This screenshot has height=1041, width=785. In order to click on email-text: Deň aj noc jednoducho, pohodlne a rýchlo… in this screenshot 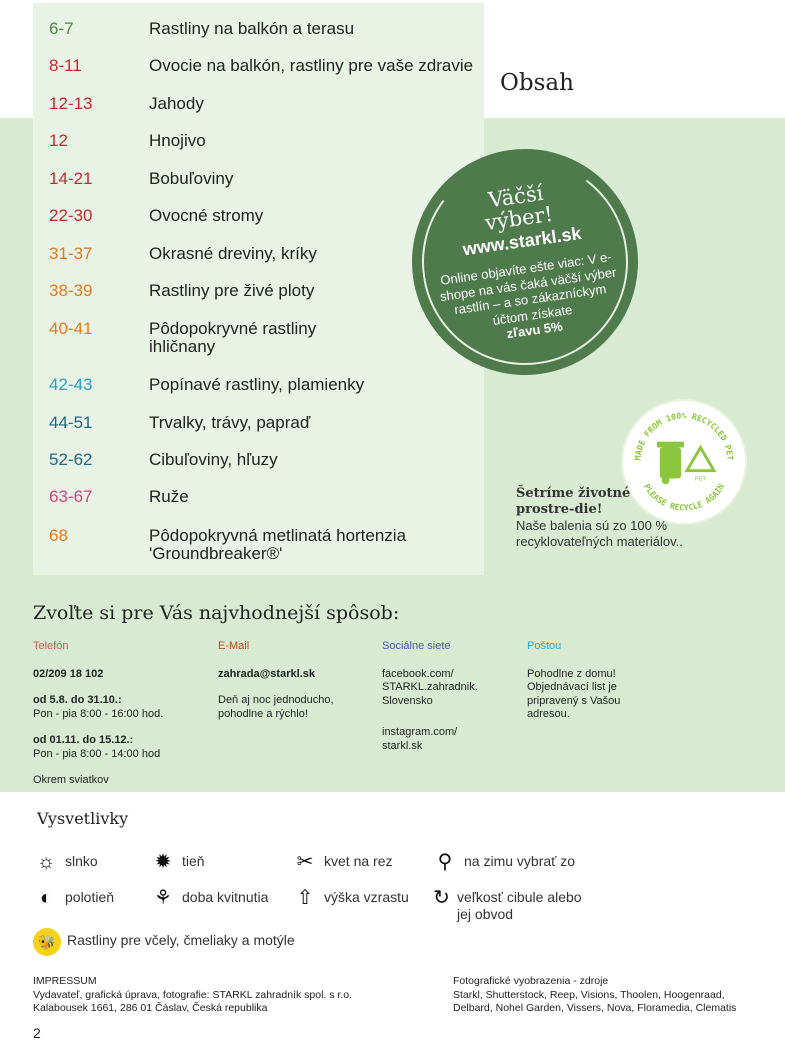, I will do `click(276, 707)`.